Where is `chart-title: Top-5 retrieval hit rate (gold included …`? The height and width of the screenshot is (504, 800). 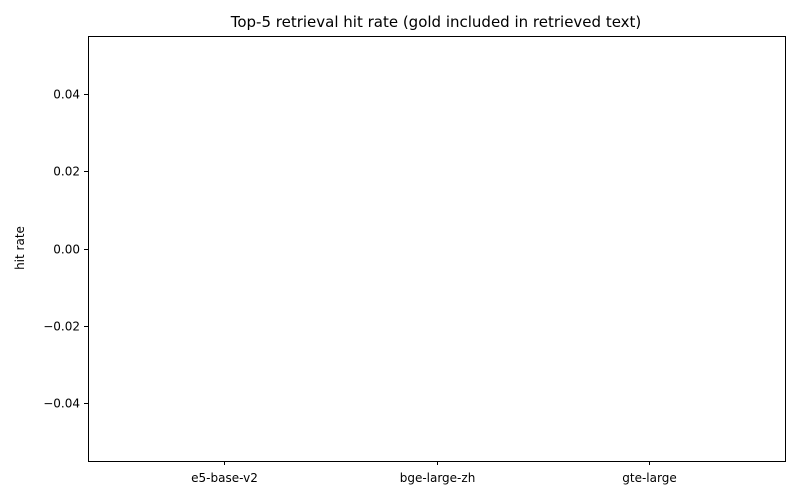
chart-title: Top-5 retrieval hit rate (gold included … is located at coordinates (436, 22).